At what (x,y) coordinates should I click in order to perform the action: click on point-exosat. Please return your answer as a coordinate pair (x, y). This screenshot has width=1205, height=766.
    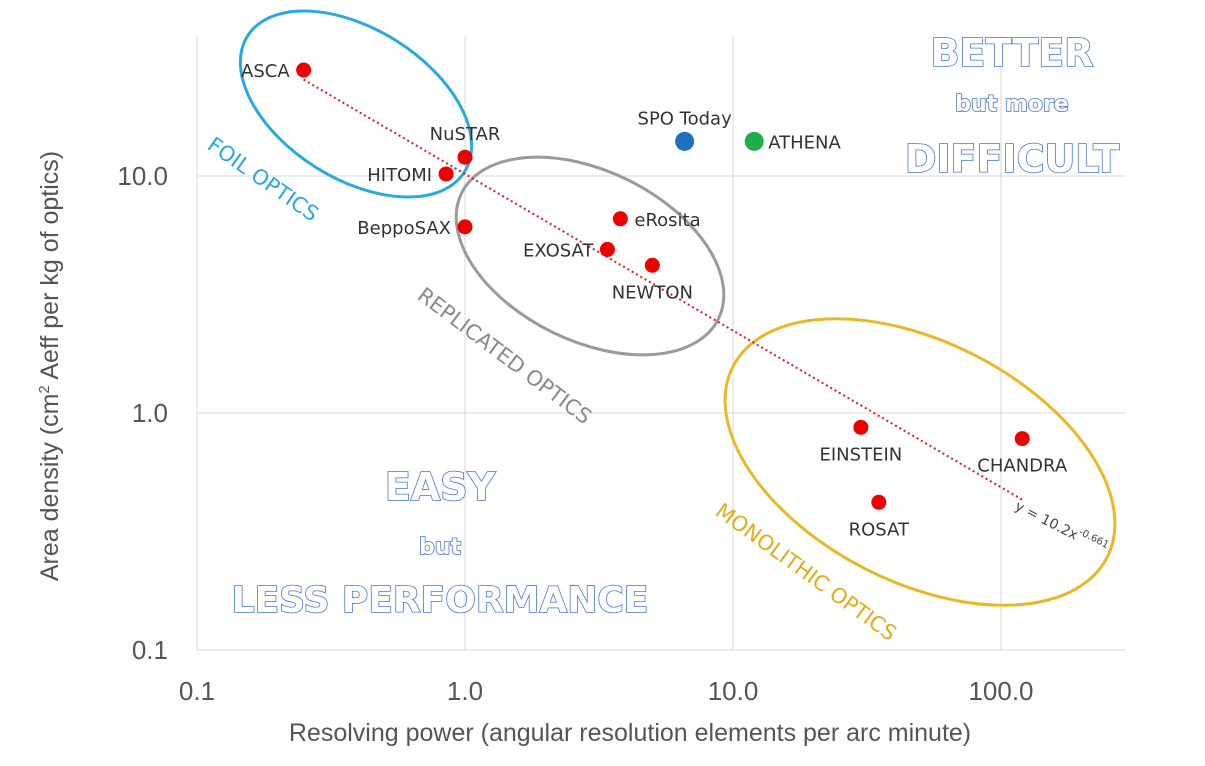
    Looking at the image, I should click on (607, 249).